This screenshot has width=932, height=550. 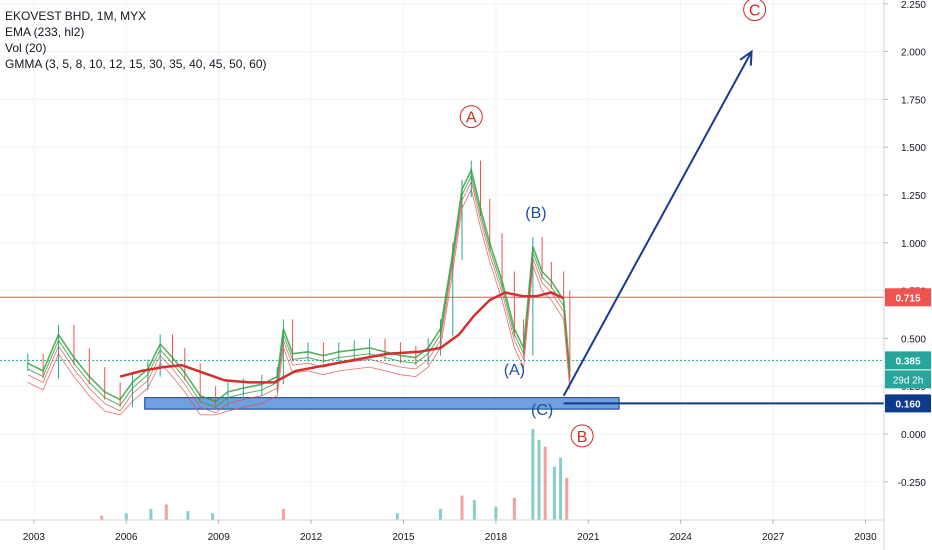 I want to click on wave-label-C: C, so click(x=755, y=11).